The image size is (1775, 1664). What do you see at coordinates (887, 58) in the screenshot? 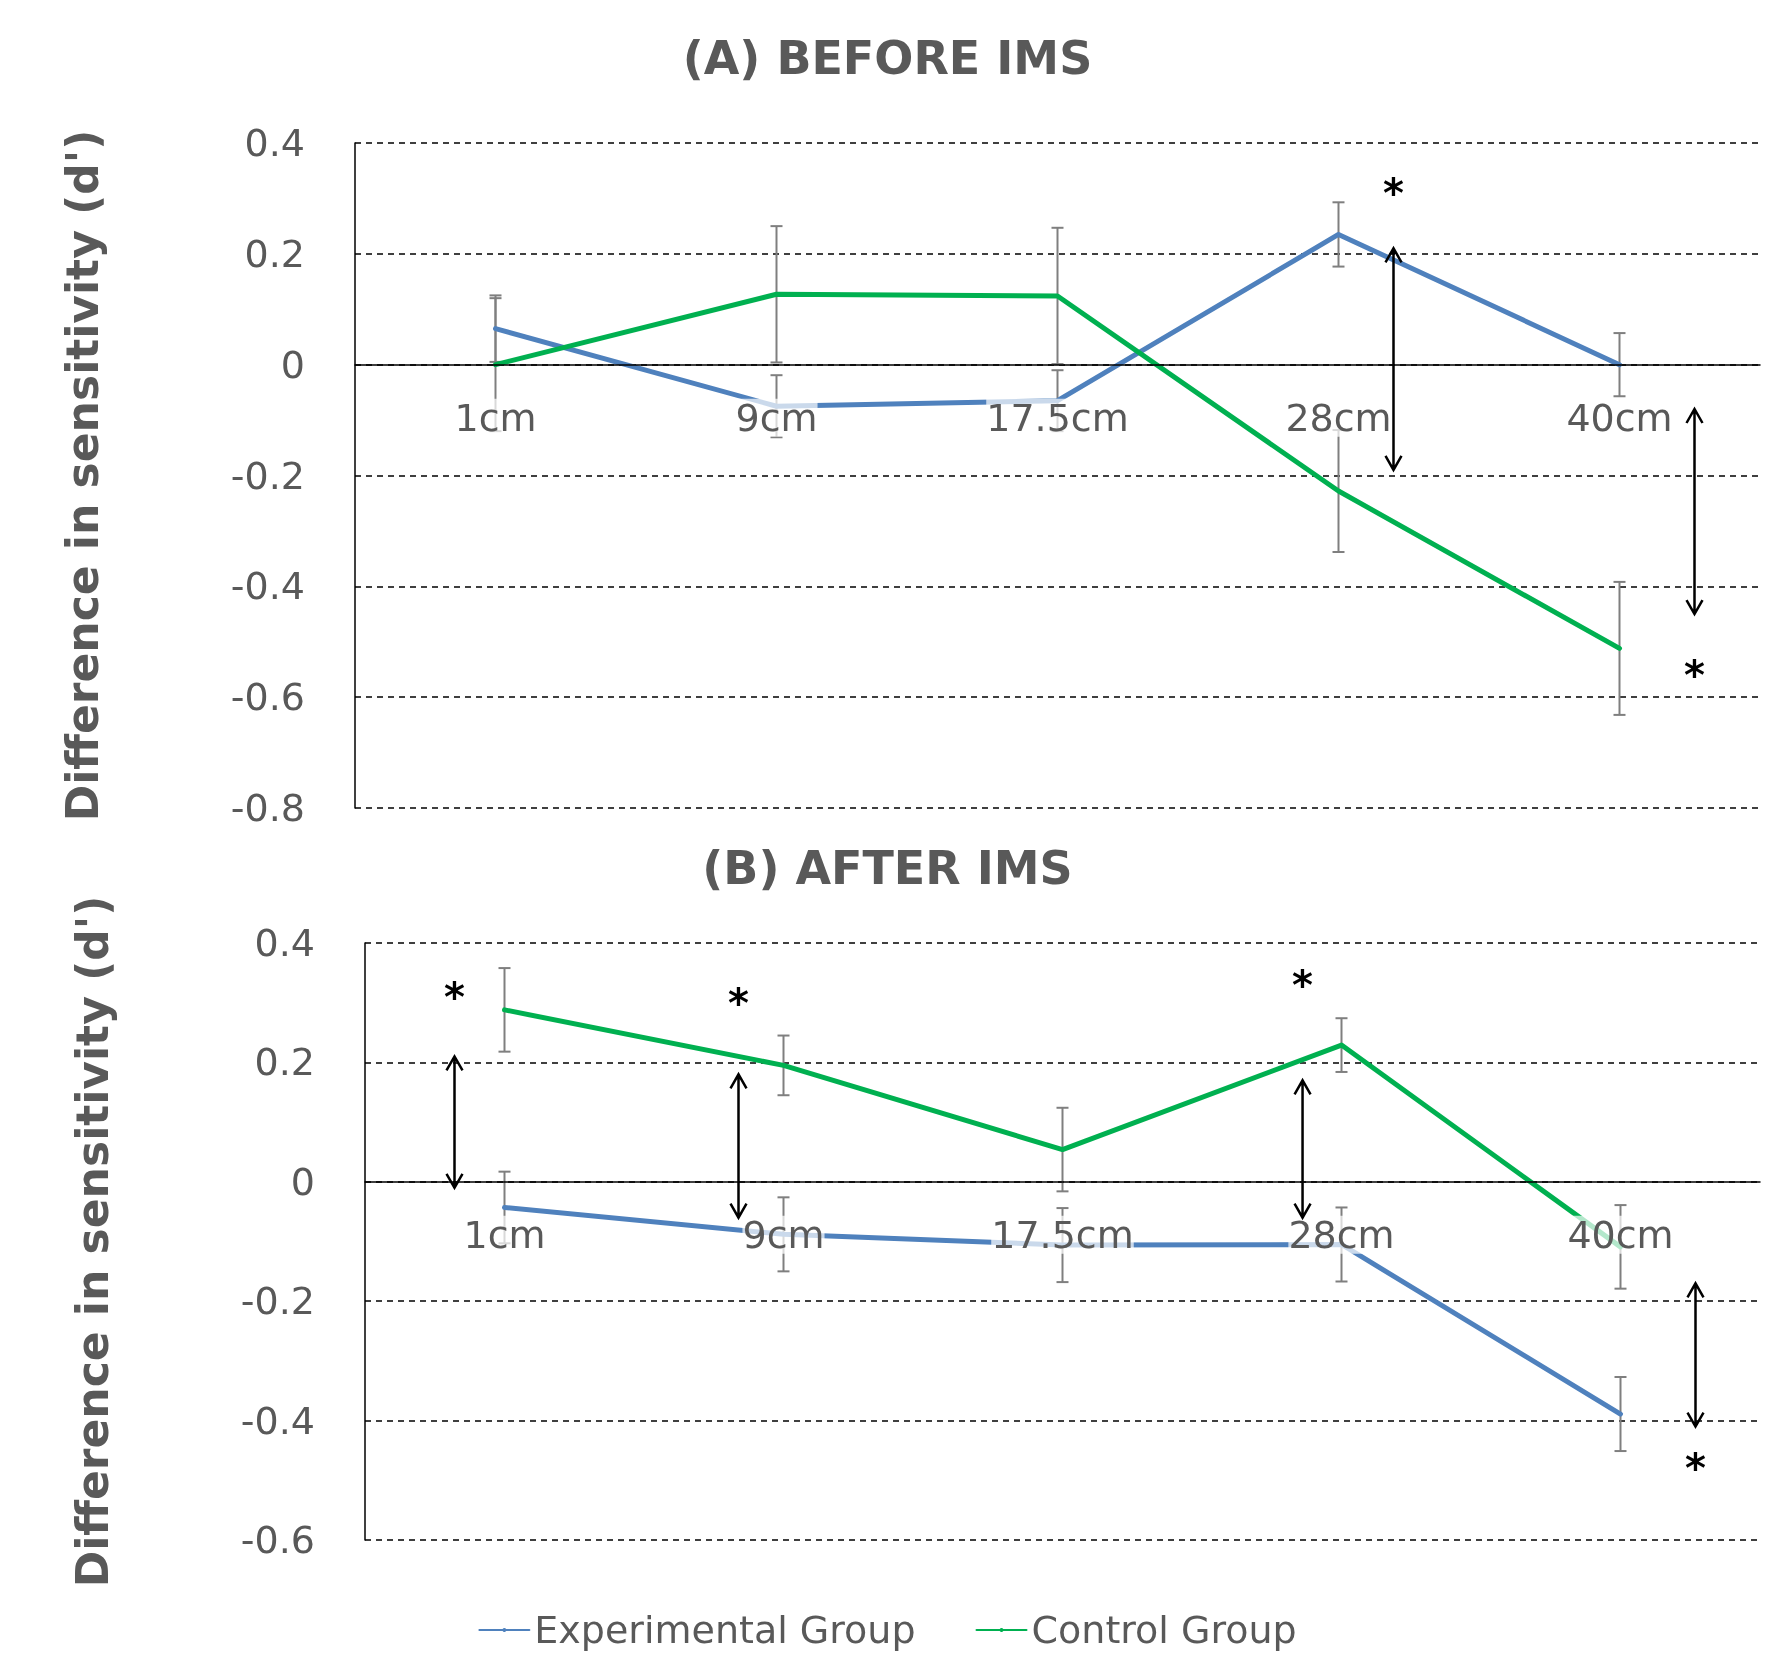
I see `chart-title: (A) BEFORE IMS` at bounding box center [887, 58].